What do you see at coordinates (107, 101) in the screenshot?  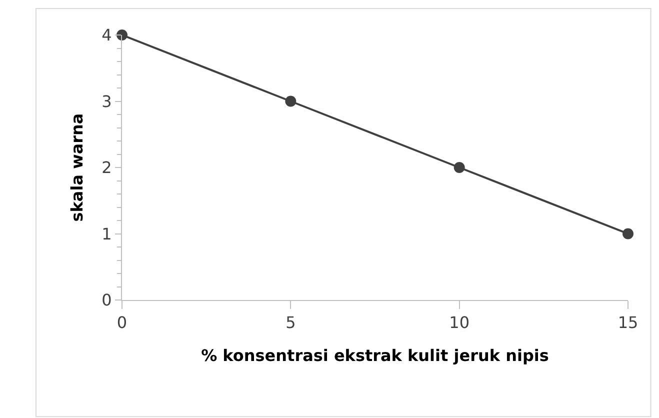 I see `y-tick-label: 3` at bounding box center [107, 101].